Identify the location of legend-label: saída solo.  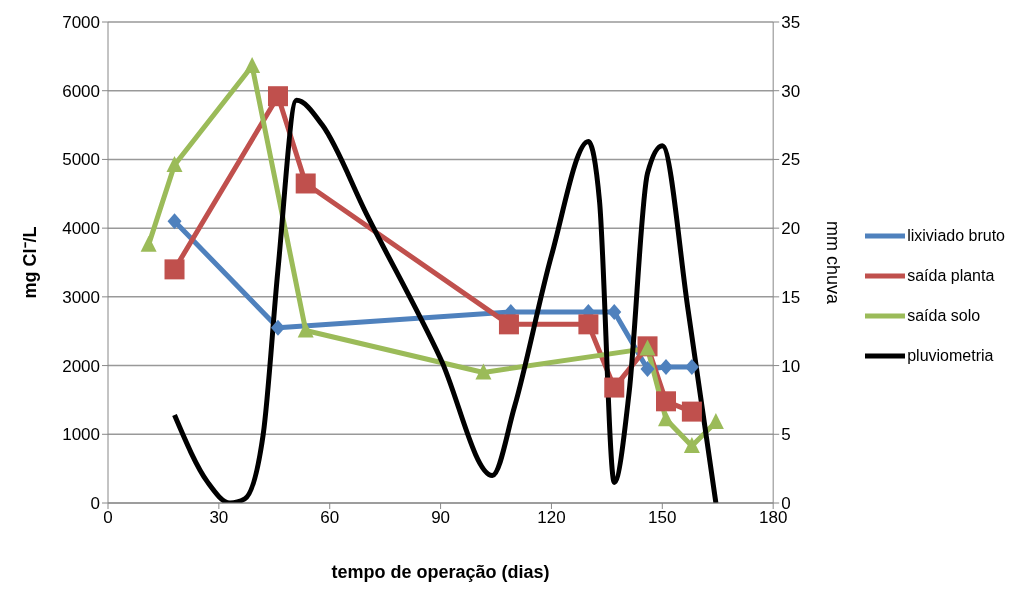
(944, 315).